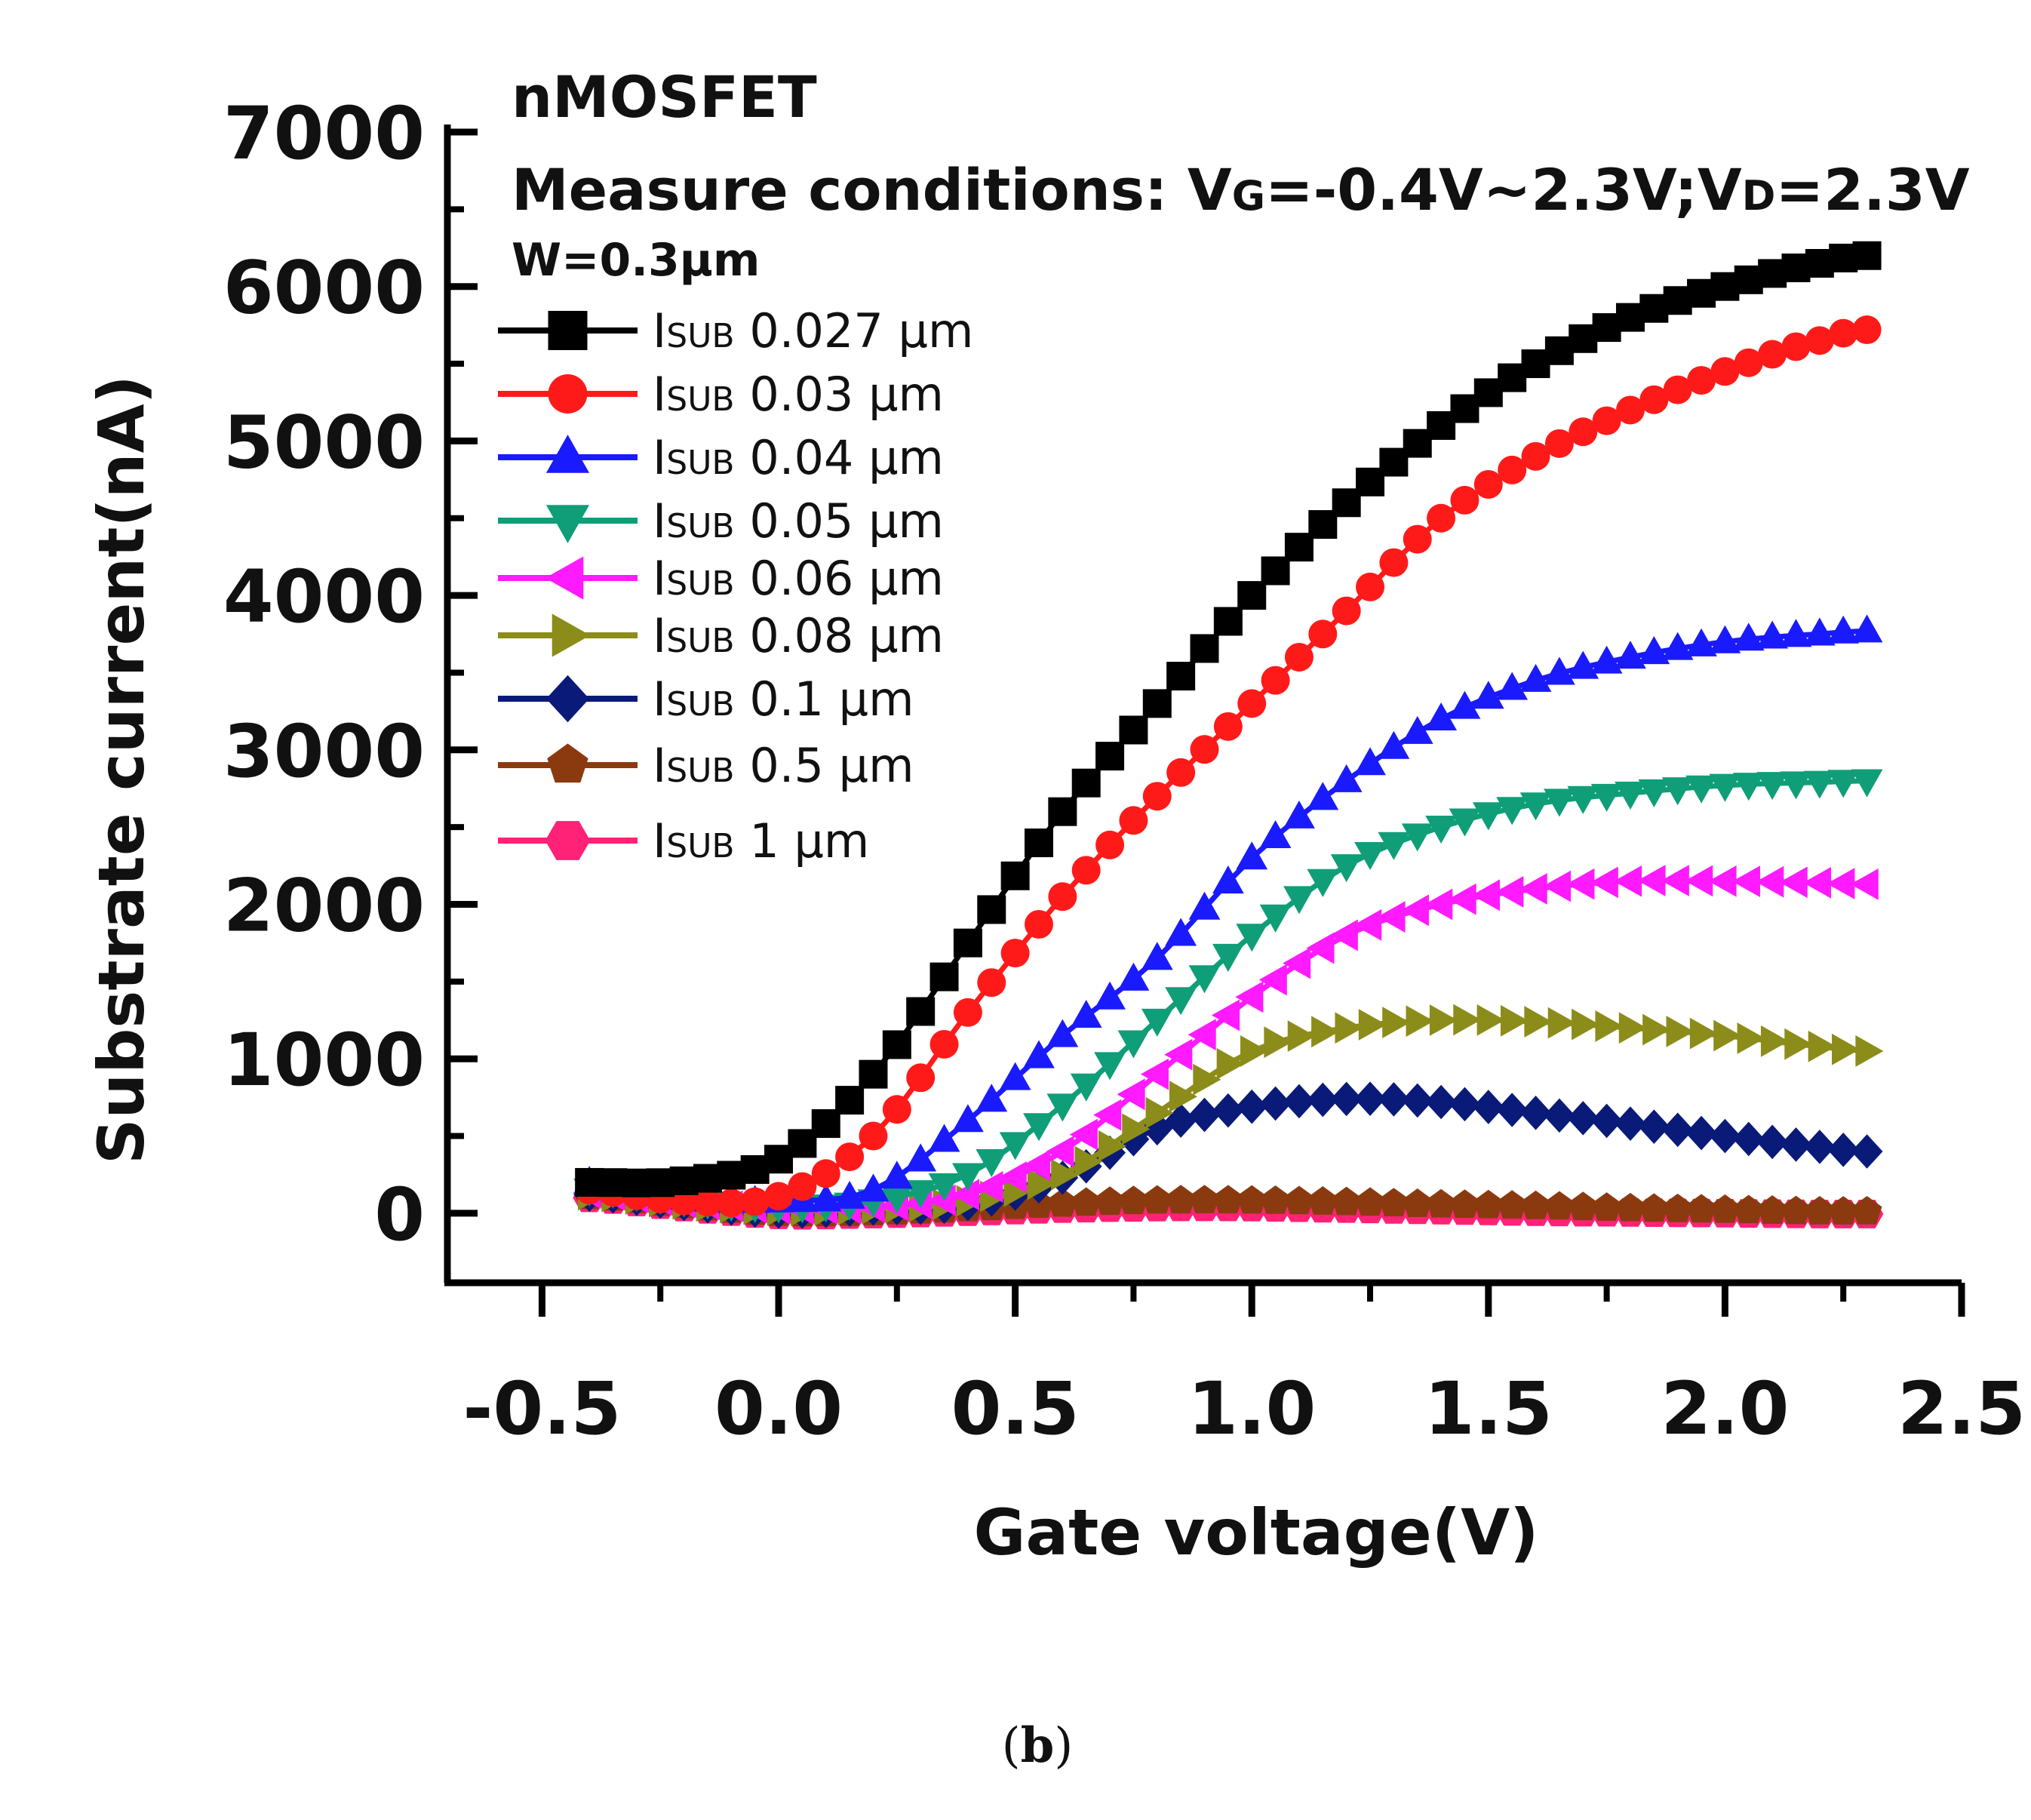  I want to click on x-axis-title: Gate voltage(V), so click(1256, 1532).